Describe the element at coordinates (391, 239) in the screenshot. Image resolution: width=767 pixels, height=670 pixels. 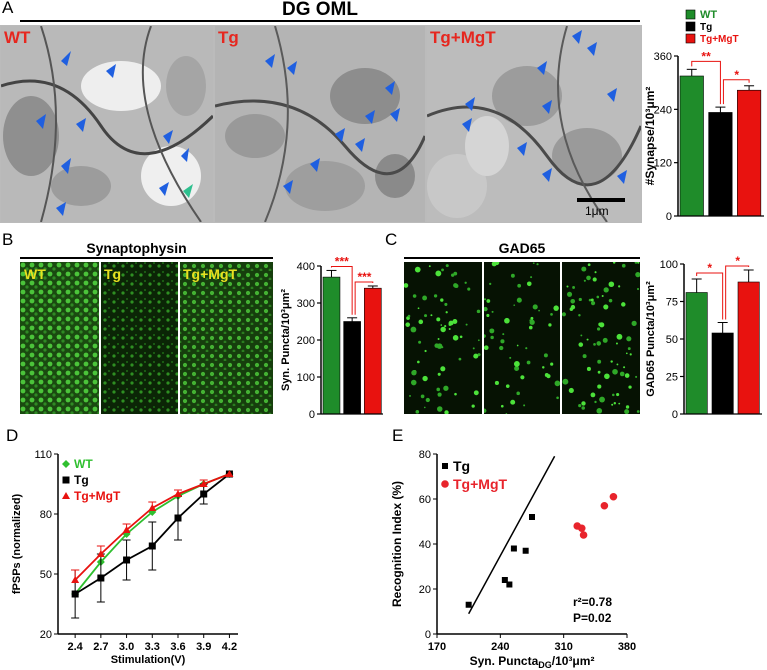
I see `panel-letter-c: C` at that location.